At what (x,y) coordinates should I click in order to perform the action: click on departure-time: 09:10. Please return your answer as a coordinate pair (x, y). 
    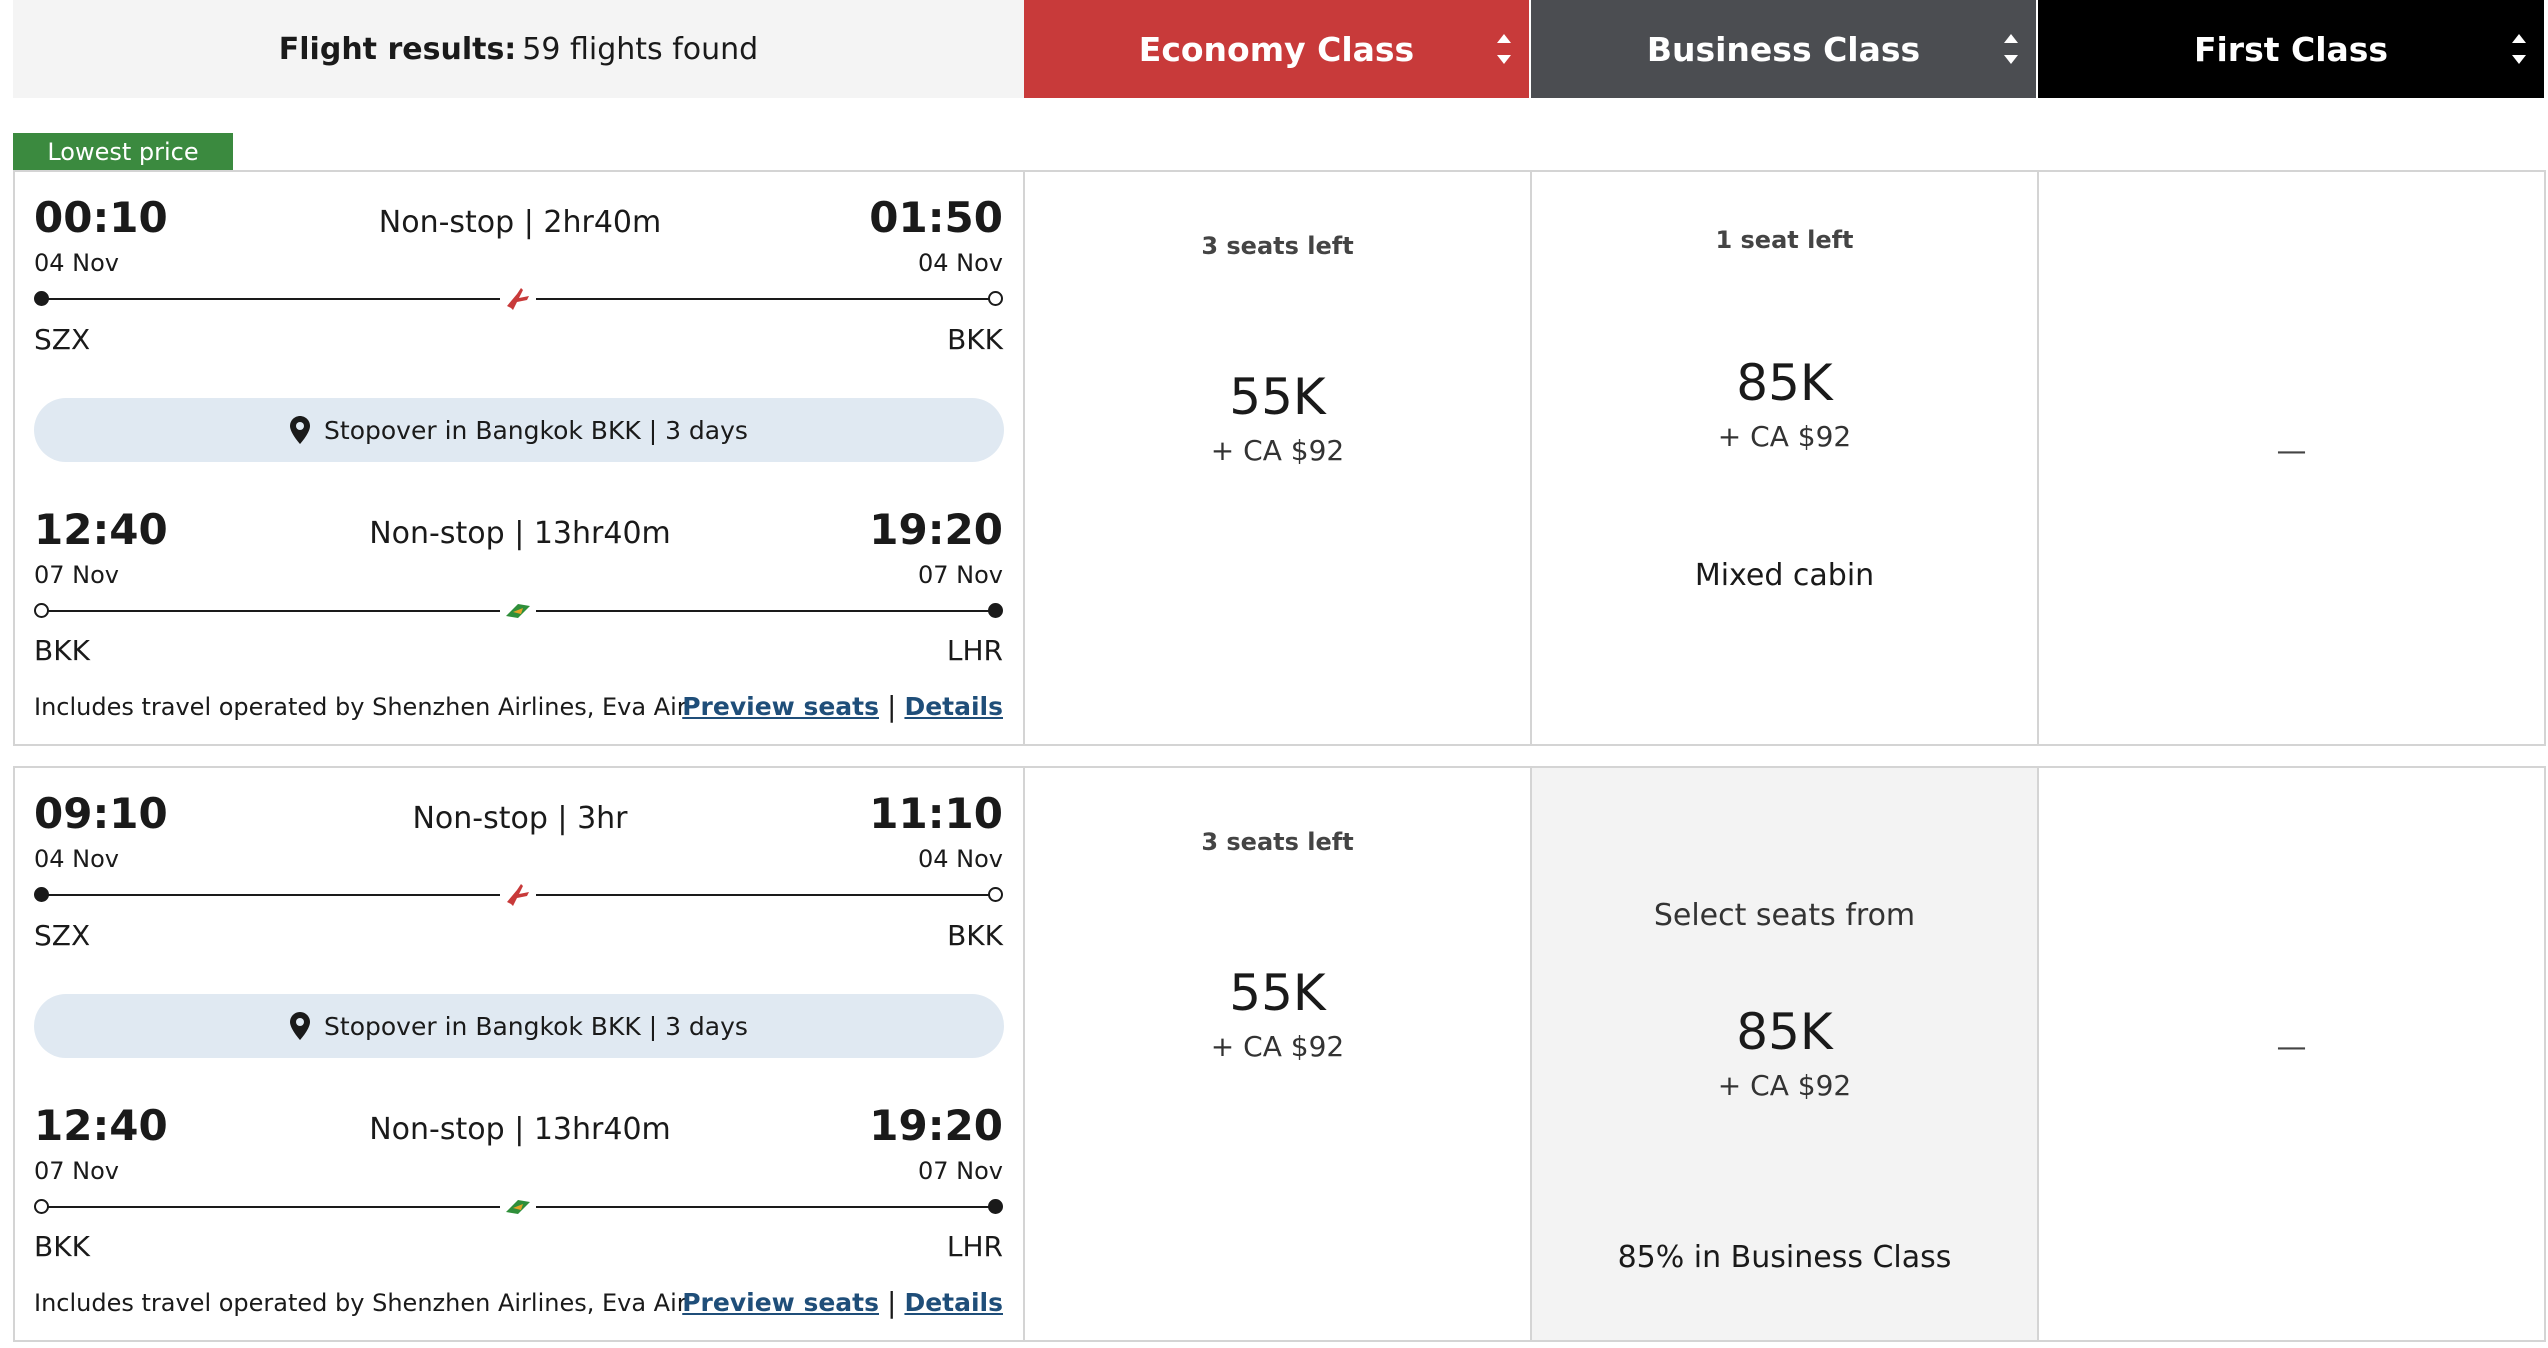
    Looking at the image, I should click on (101, 813).